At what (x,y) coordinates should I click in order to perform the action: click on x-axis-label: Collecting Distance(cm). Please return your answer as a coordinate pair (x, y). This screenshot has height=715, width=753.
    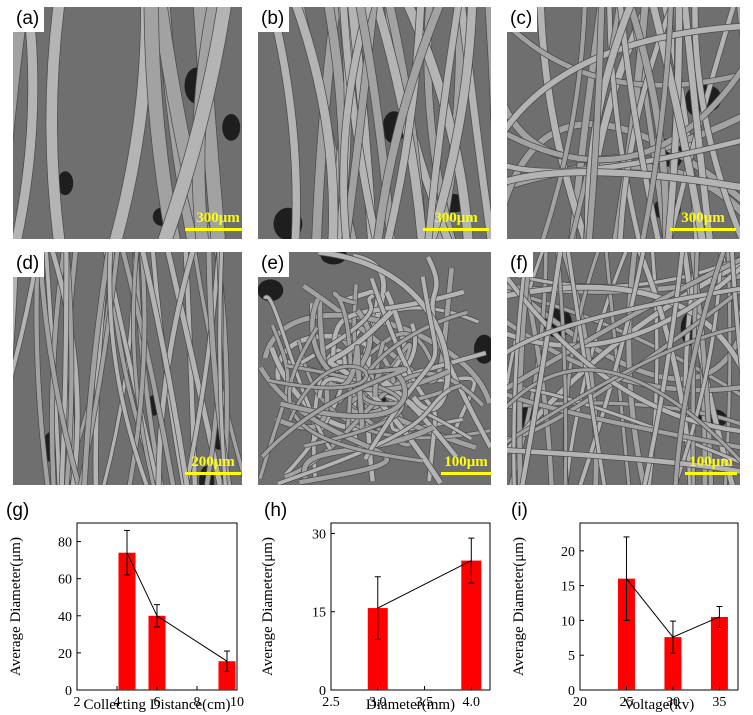
    Looking at the image, I should click on (156, 705).